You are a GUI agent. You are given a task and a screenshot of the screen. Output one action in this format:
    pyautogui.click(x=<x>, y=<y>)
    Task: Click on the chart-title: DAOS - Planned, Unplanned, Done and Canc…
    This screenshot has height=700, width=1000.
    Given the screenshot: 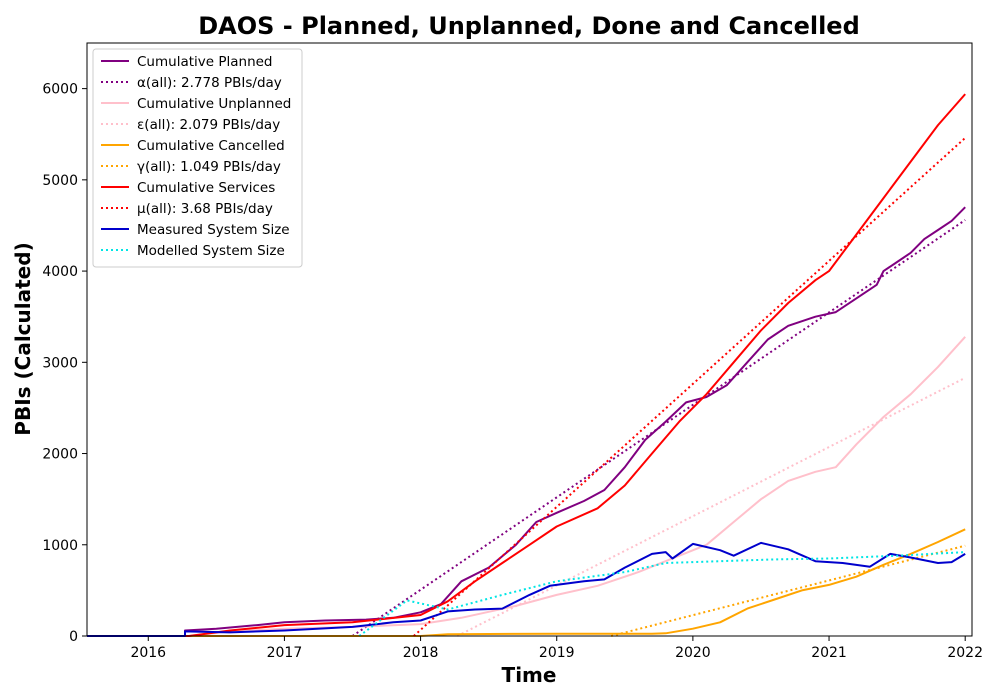 What is the action you would take?
    pyautogui.click(x=529, y=26)
    